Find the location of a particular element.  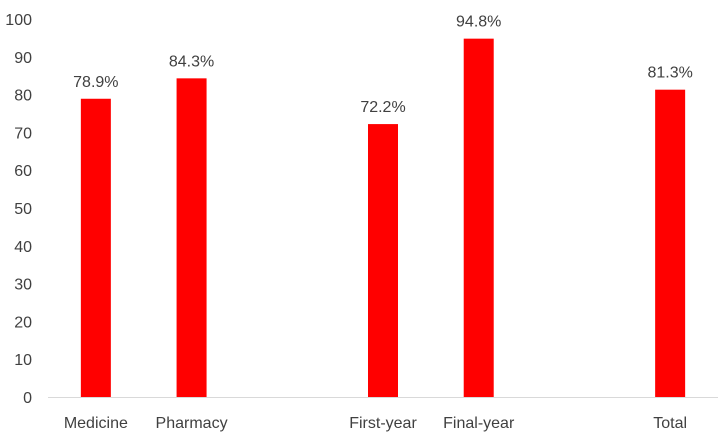

y-tick-label: 80 is located at coordinates (23, 96).